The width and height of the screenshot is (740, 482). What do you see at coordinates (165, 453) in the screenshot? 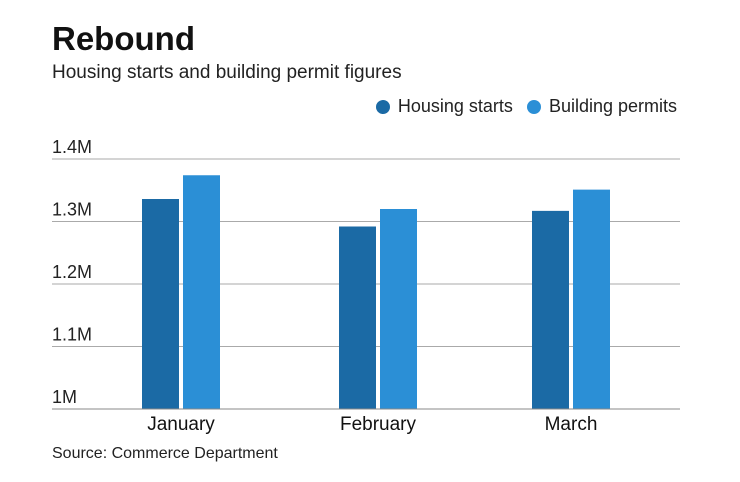
I see `source-note: Source: Commerce Department` at bounding box center [165, 453].